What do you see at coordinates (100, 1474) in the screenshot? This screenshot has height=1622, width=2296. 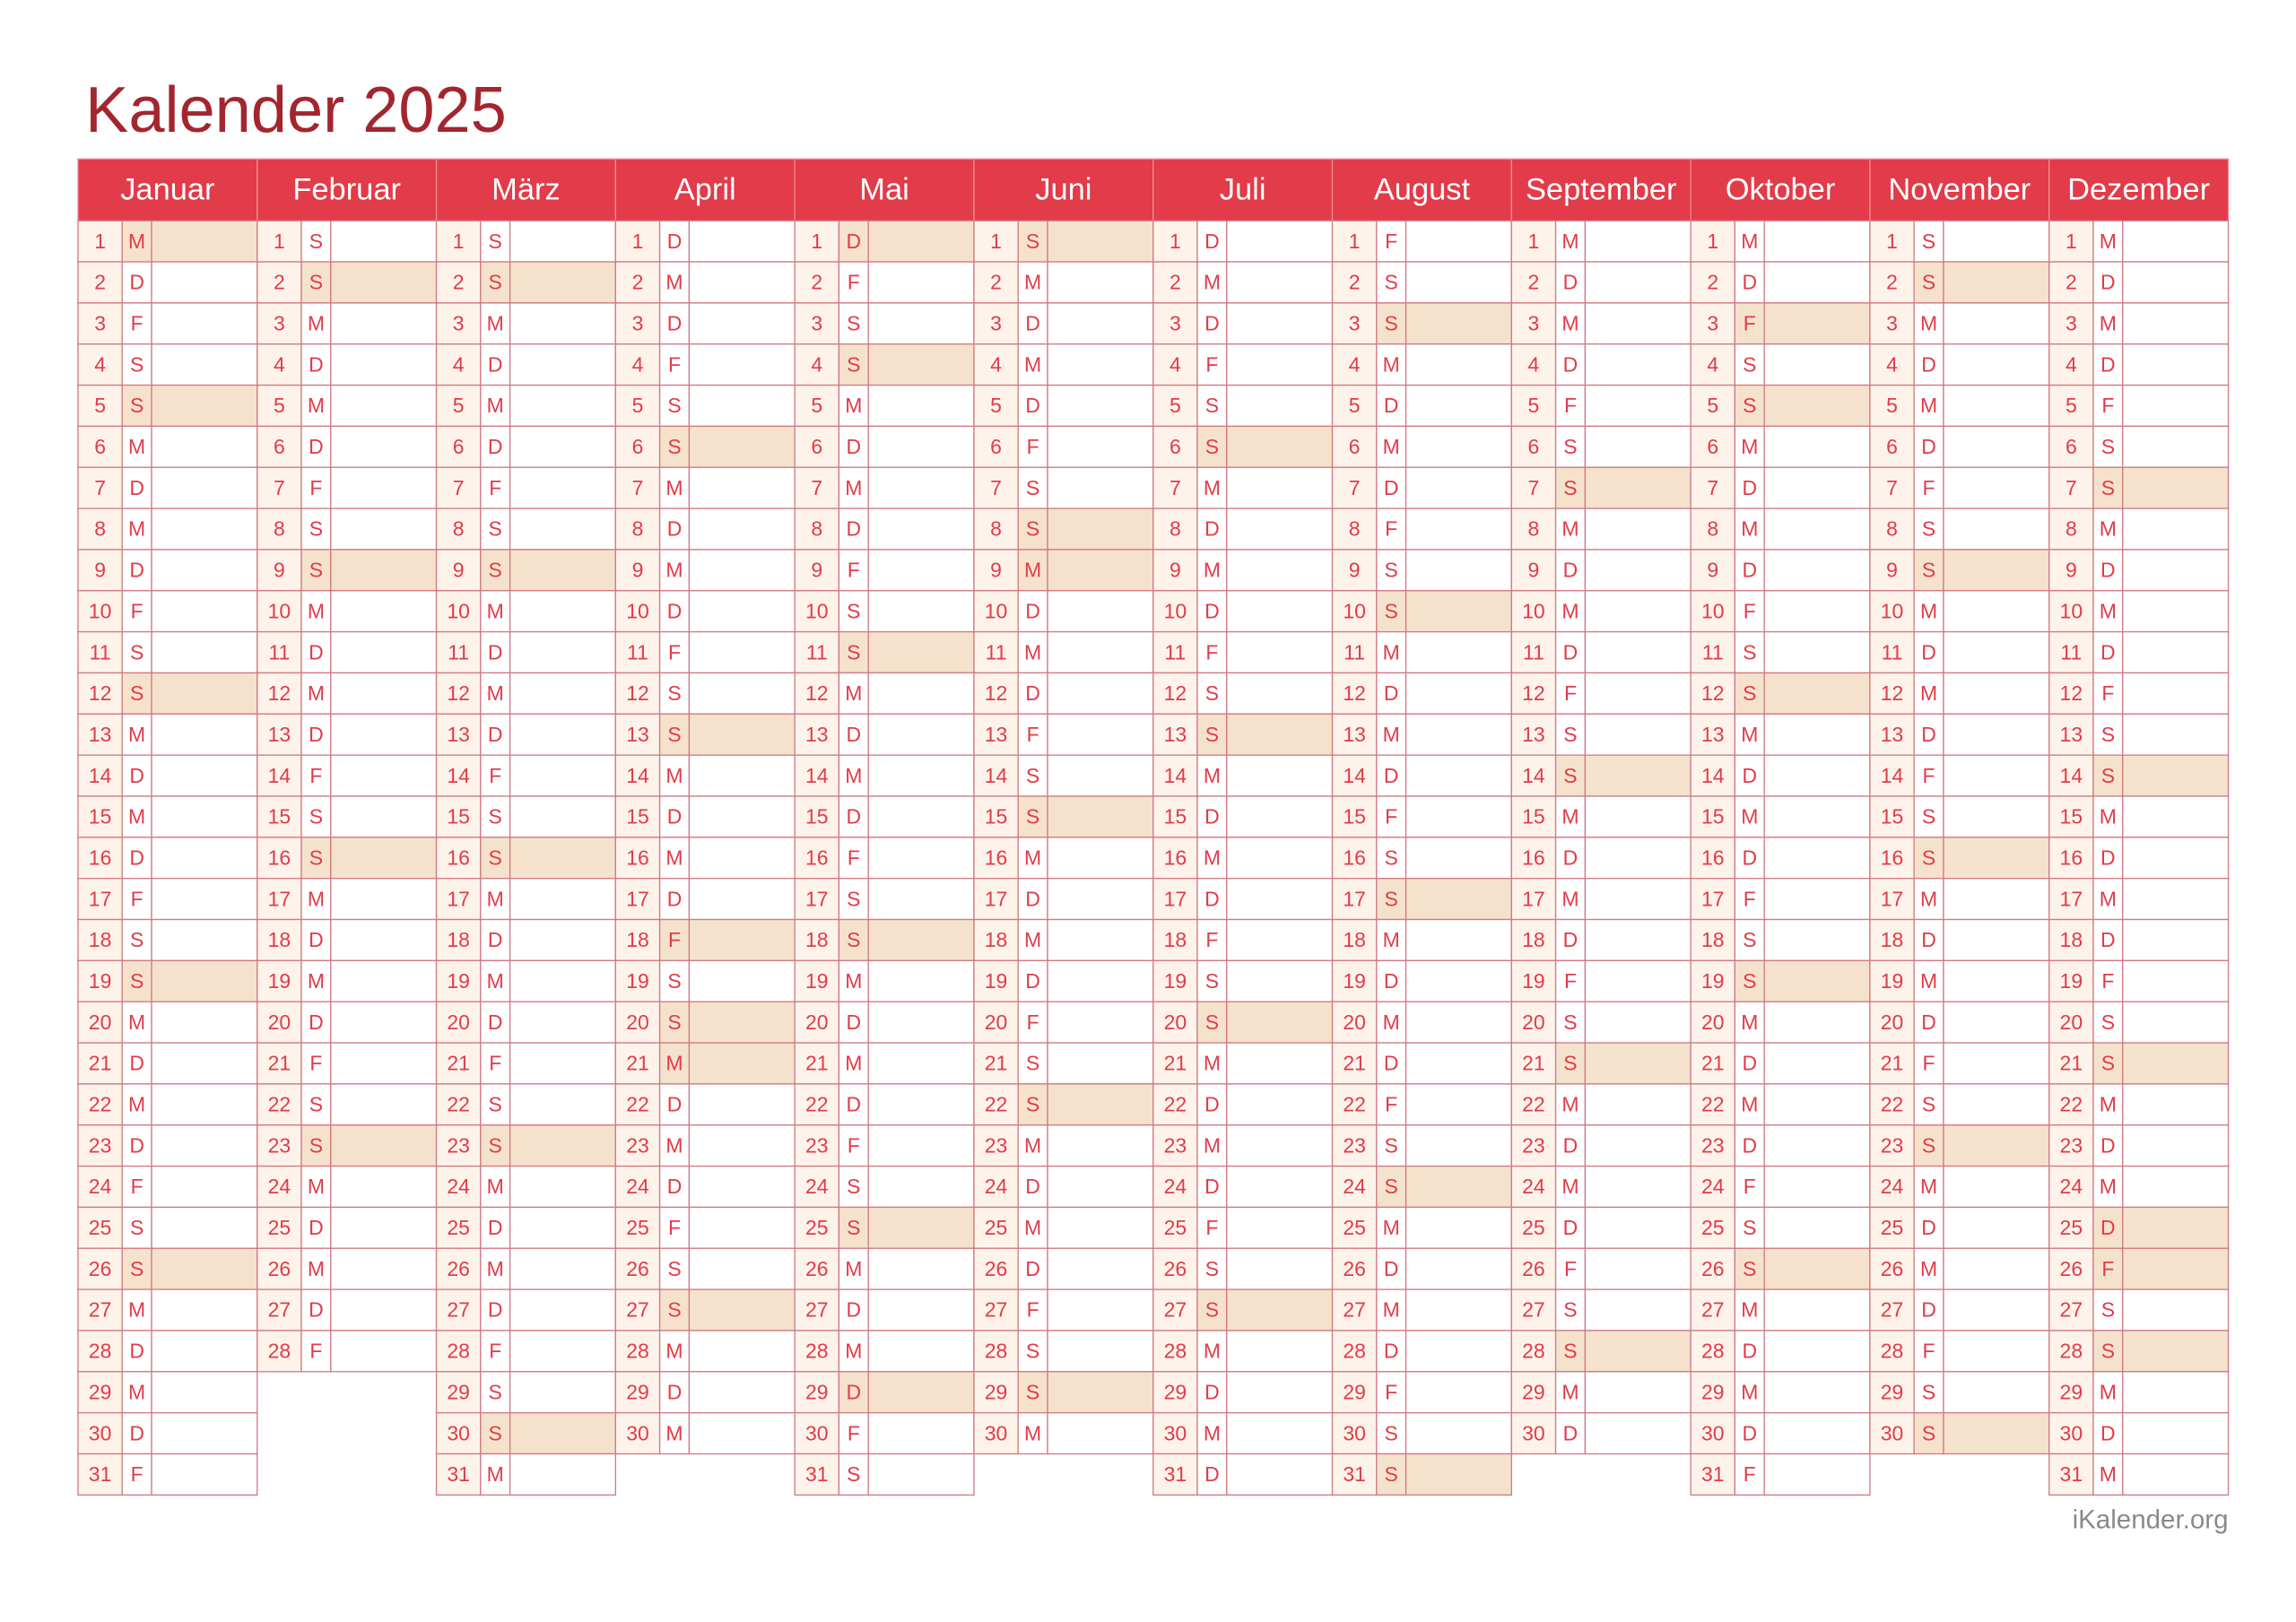 I see `day-number: 31` at bounding box center [100, 1474].